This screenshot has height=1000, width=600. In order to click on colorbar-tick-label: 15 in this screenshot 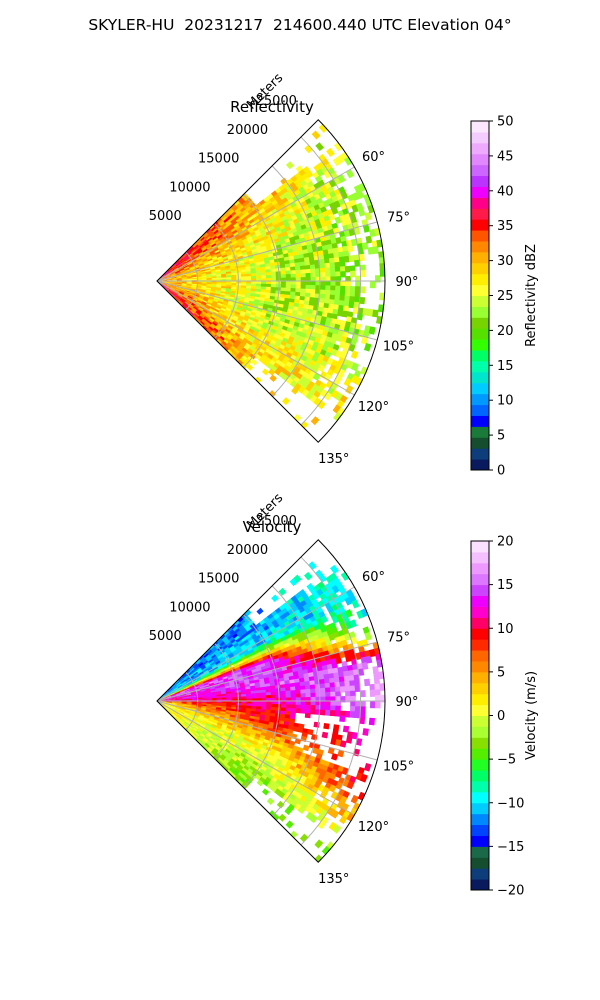, I will do `click(505, 366)`.